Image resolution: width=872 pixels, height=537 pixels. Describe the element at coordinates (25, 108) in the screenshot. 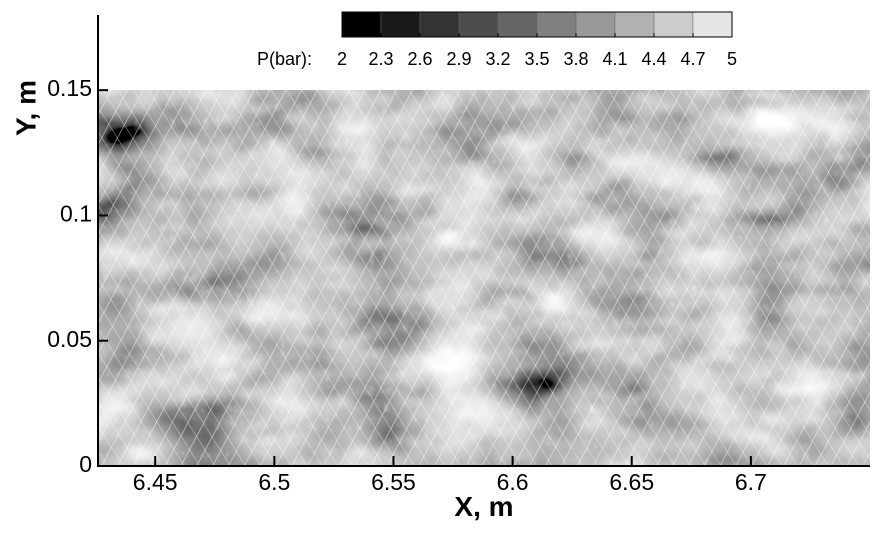

I see `y-axis-title: Y, m` at that location.